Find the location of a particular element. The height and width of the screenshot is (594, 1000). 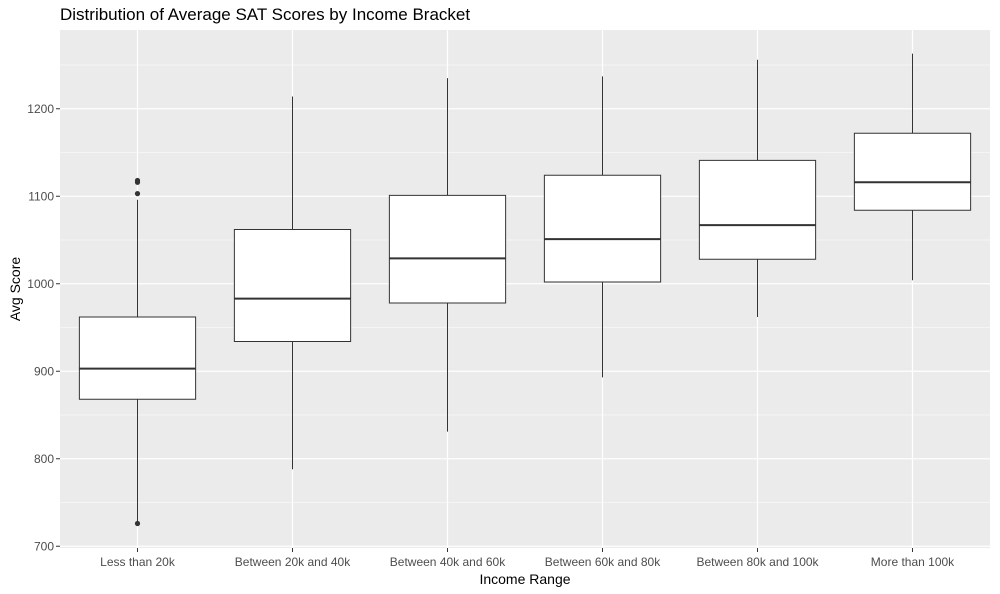

x-tick-label: More than 100k is located at coordinates (913, 562).